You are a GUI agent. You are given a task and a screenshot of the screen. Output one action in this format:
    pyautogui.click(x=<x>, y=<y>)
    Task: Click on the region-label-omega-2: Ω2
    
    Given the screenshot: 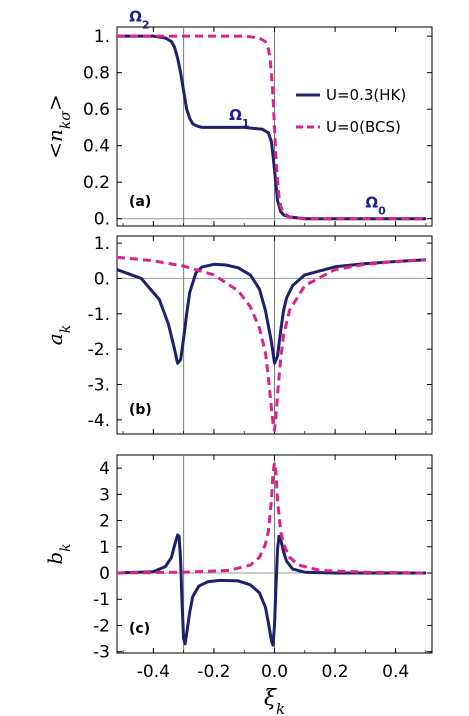 What is the action you would take?
    pyautogui.click(x=139, y=20)
    